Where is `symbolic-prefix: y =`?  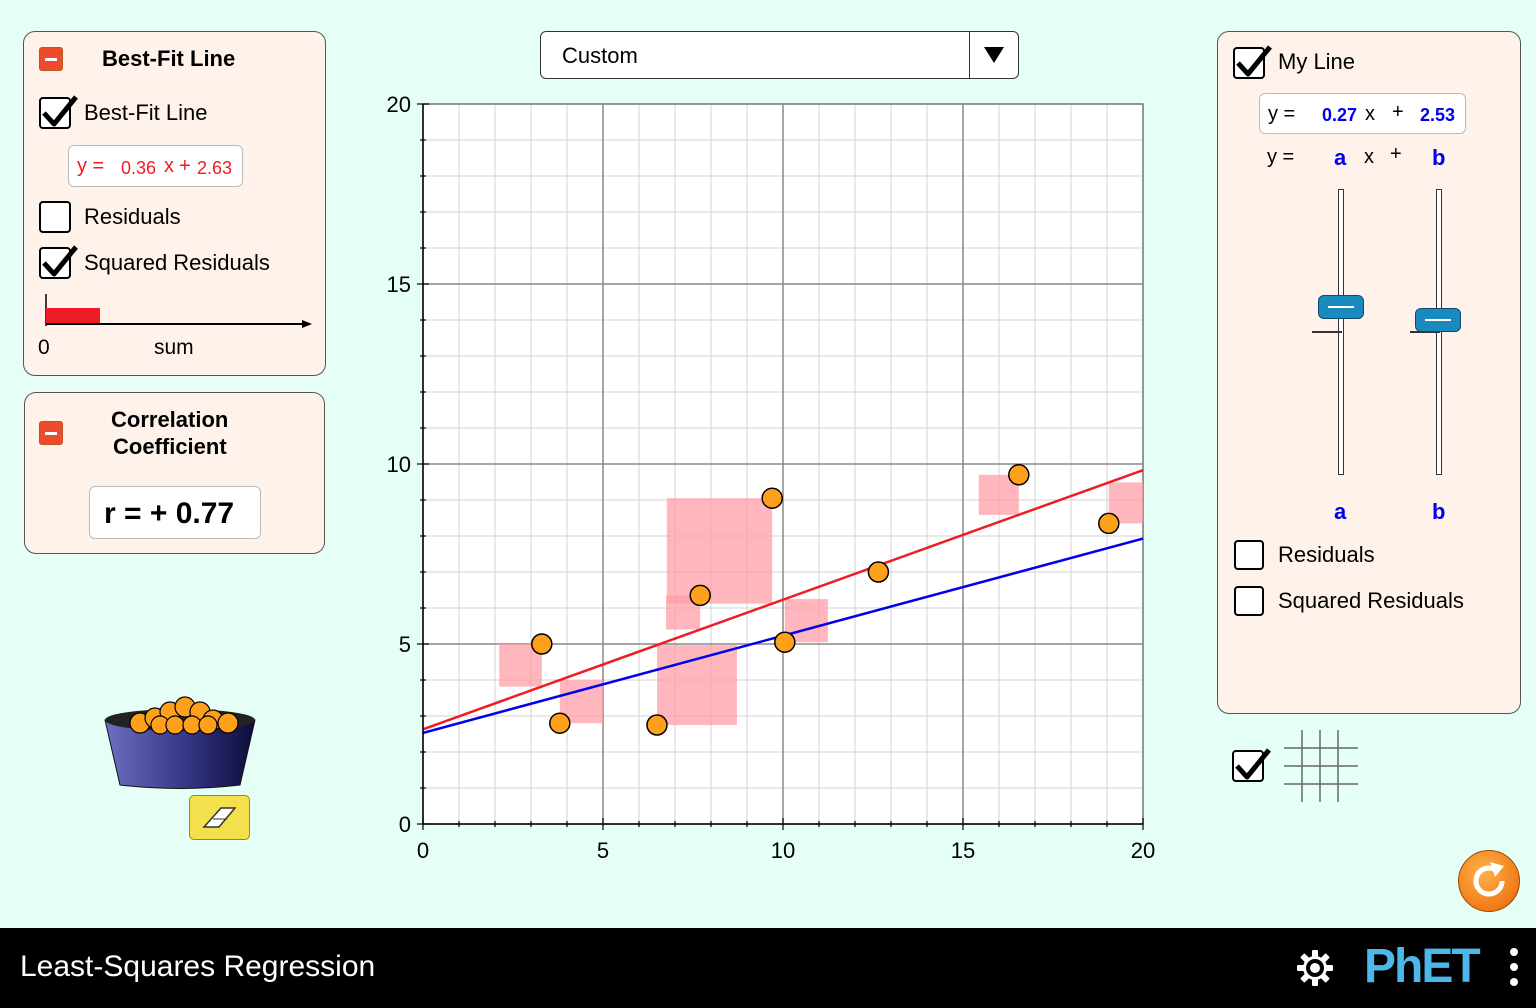
symbolic-prefix: y = is located at coordinates (1281, 157).